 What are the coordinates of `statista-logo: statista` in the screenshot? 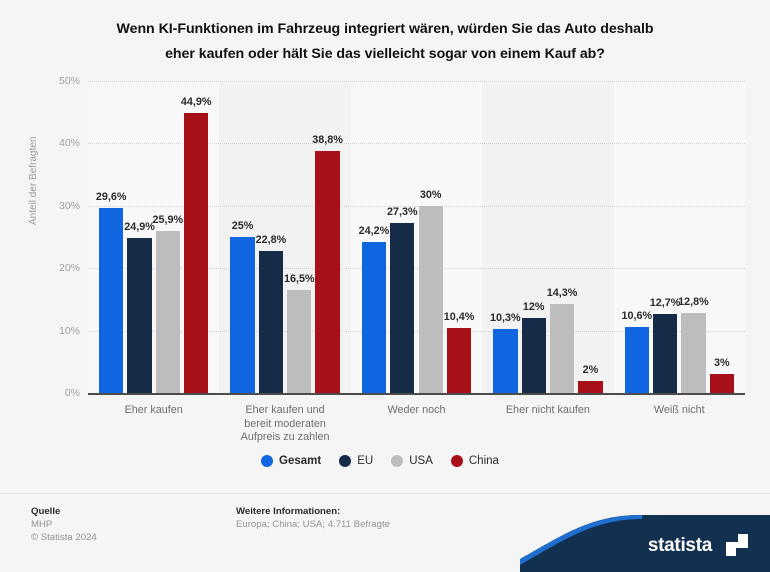 It's located at (645, 543).